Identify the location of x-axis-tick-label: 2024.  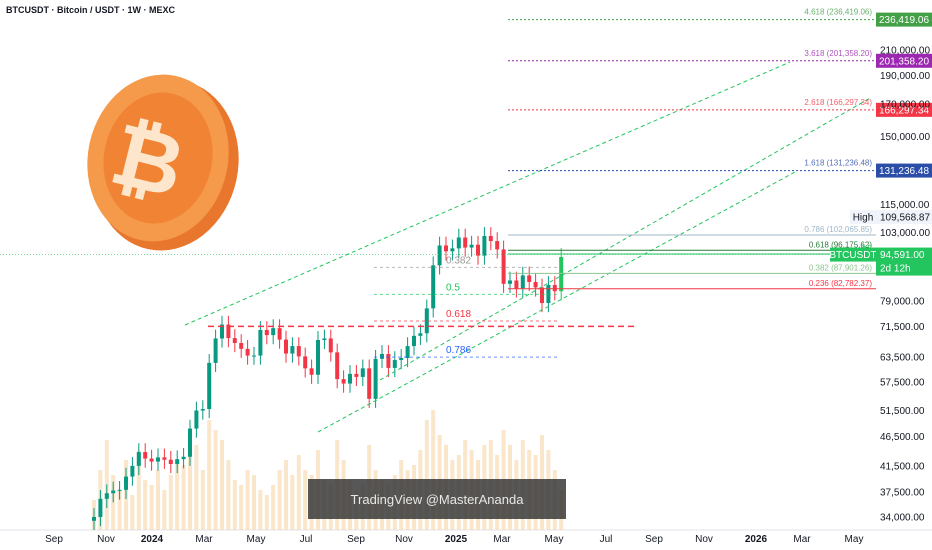
(152, 539).